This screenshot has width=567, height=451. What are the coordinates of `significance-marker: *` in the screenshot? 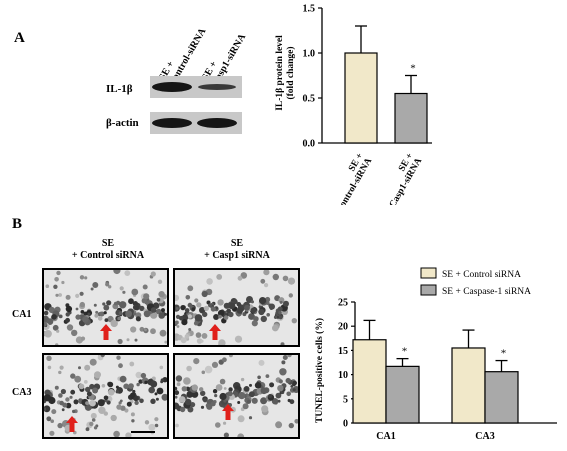 It's located at (504, 354).